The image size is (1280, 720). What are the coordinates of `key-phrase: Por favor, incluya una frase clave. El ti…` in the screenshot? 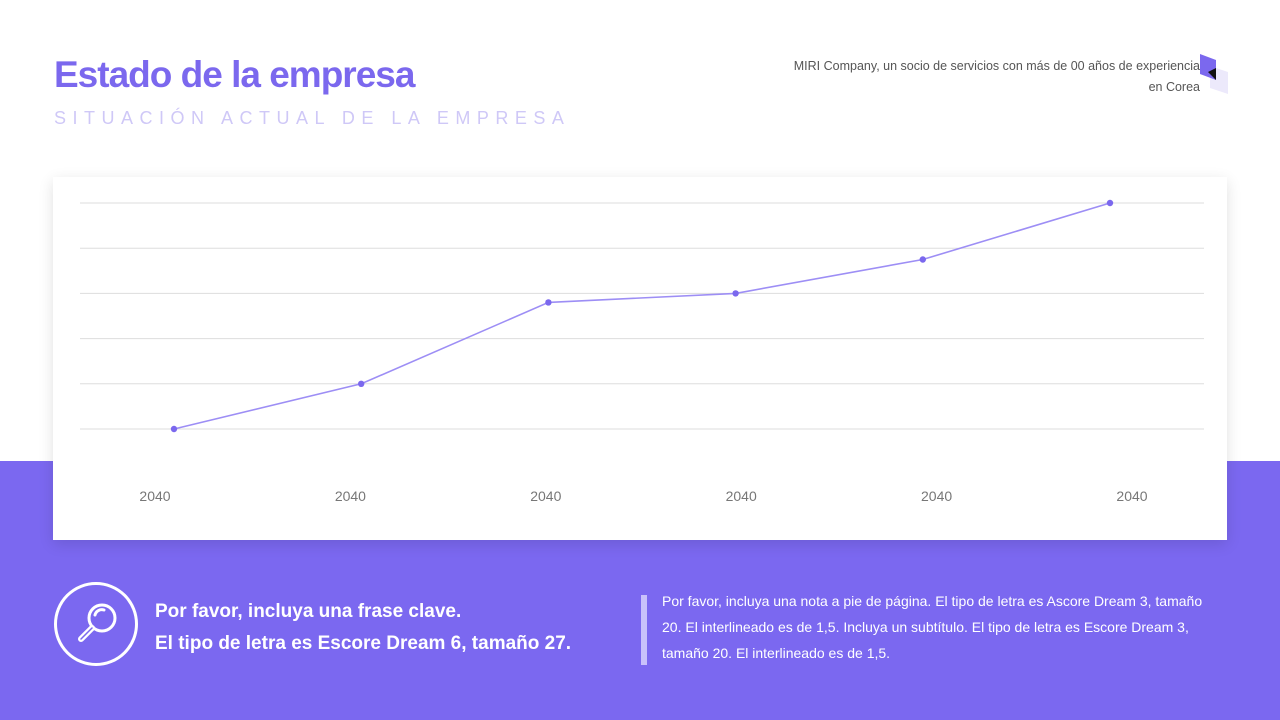 It's located at (363, 628).